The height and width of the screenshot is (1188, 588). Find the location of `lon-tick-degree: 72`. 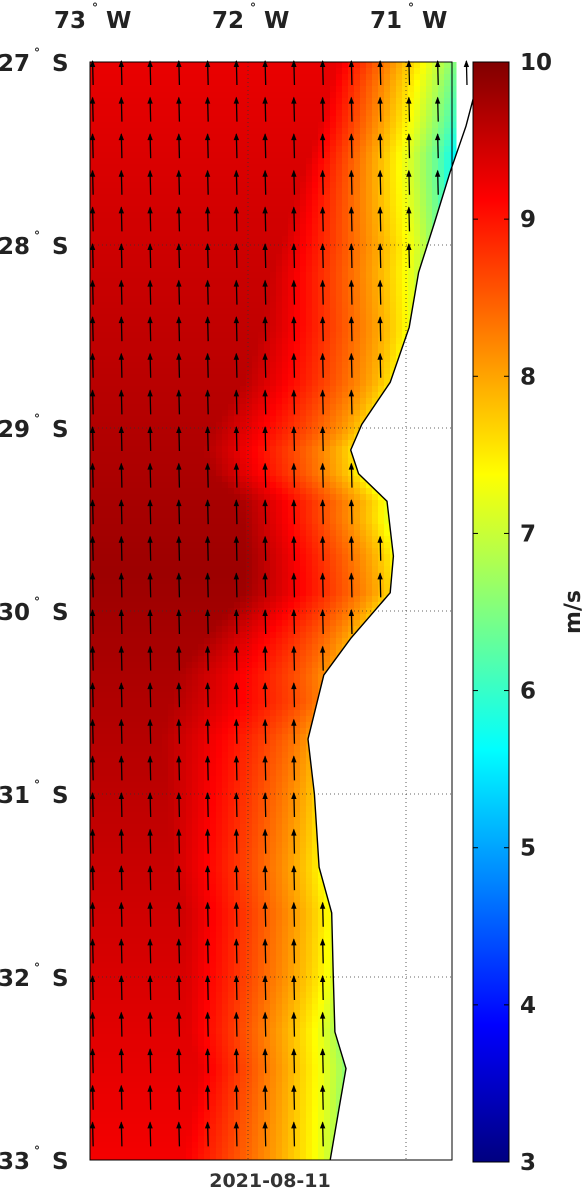

lon-tick-degree: 72 is located at coordinates (228, 21).